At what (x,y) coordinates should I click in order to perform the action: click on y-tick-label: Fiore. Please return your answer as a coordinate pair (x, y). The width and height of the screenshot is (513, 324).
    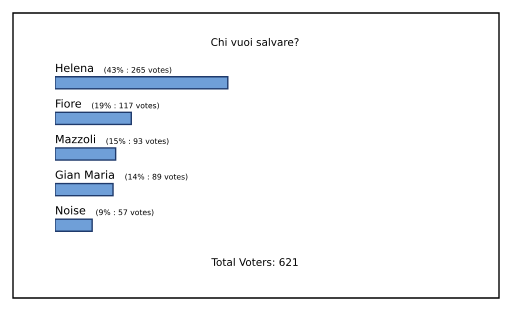
    Looking at the image, I should click on (69, 103).